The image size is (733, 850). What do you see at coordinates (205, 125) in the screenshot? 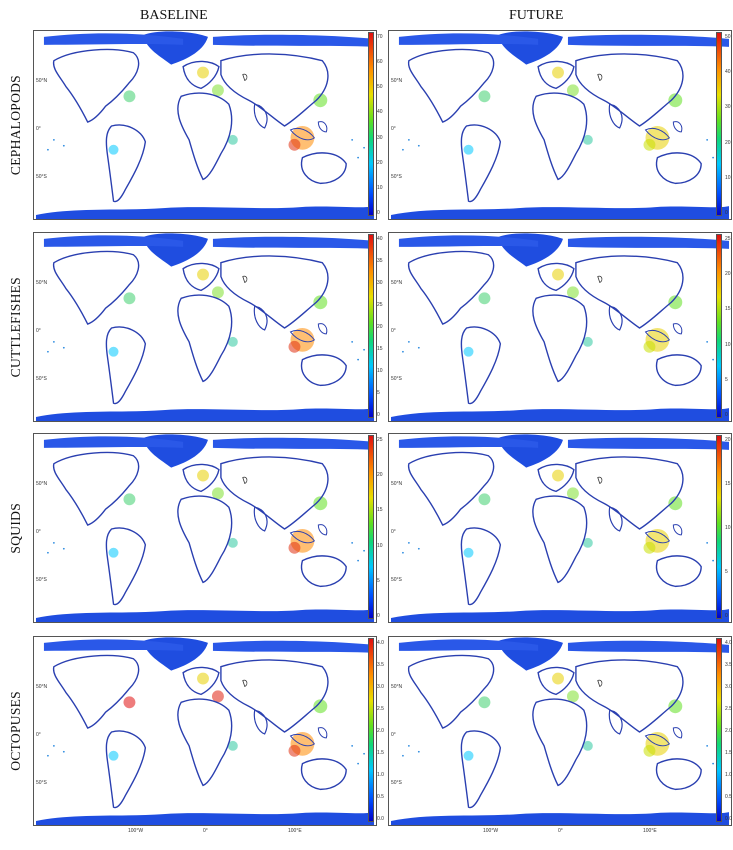
I see `map-baseline-cephalopods` at bounding box center [205, 125].